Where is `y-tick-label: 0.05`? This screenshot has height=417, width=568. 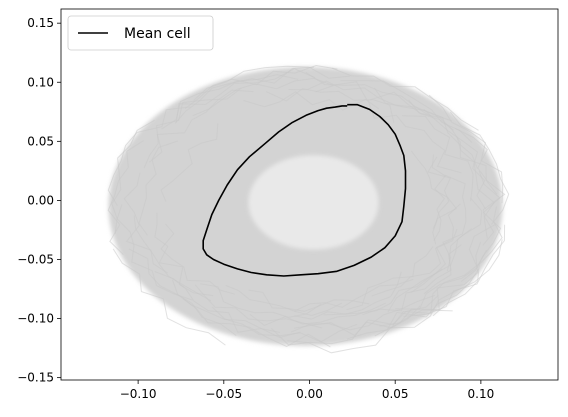
y-tick-label: 0.05 is located at coordinates (40, 141).